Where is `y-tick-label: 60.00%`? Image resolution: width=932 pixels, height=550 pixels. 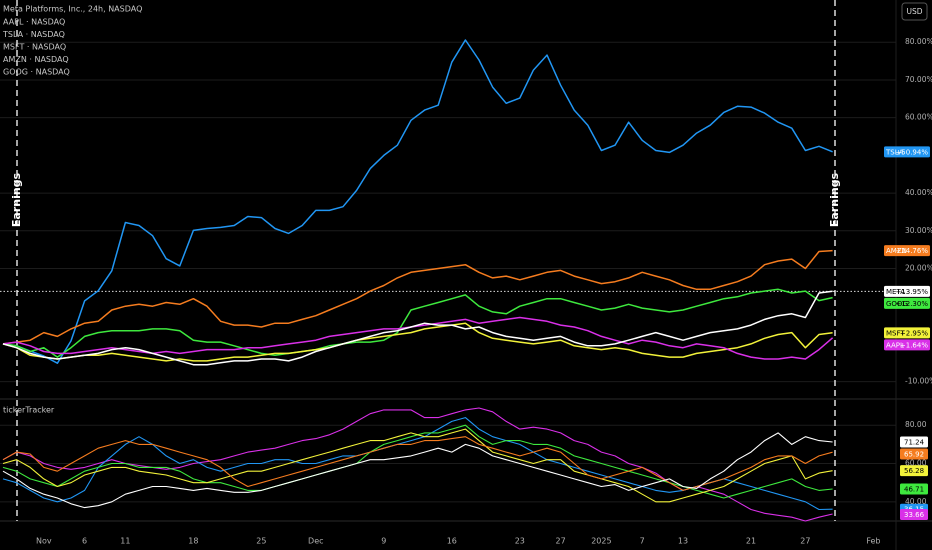
y-tick-label: 60.00% is located at coordinates (918, 117).